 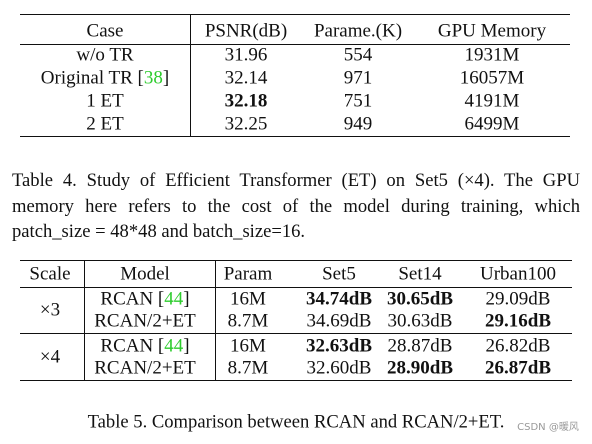 I want to click on cell: 34.74dB, so click(x=339, y=299).